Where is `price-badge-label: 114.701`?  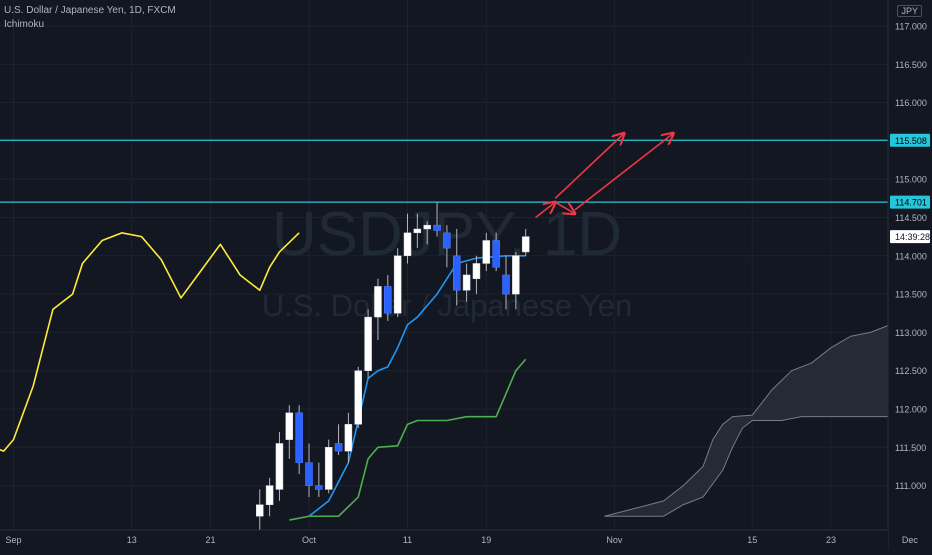
price-badge-label: 114.701 is located at coordinates (911, 203).